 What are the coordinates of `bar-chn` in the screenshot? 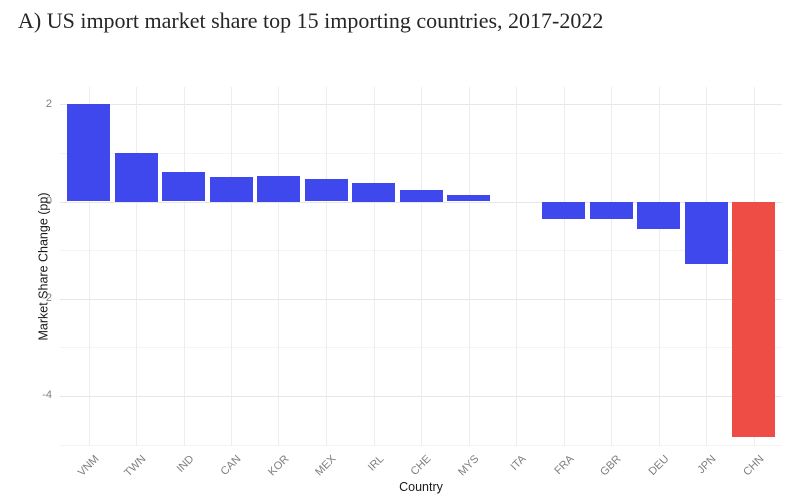 It's located at (753, 319).